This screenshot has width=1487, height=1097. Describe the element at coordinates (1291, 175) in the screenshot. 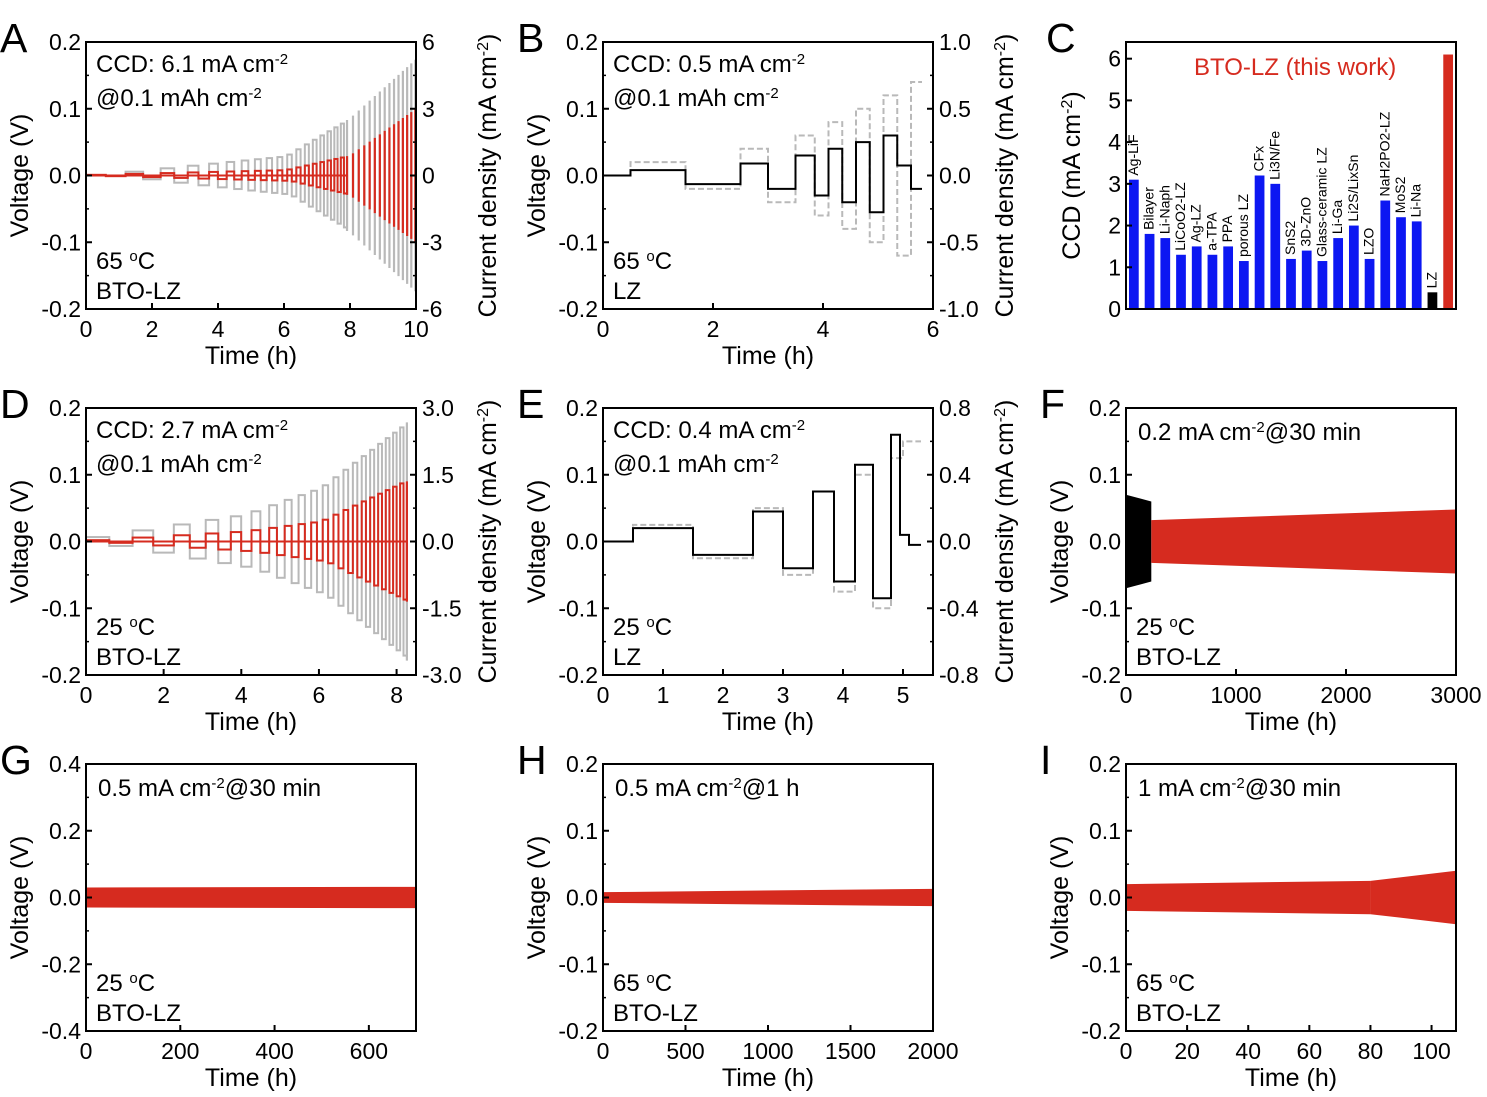

I see `plot-frame` at that location.